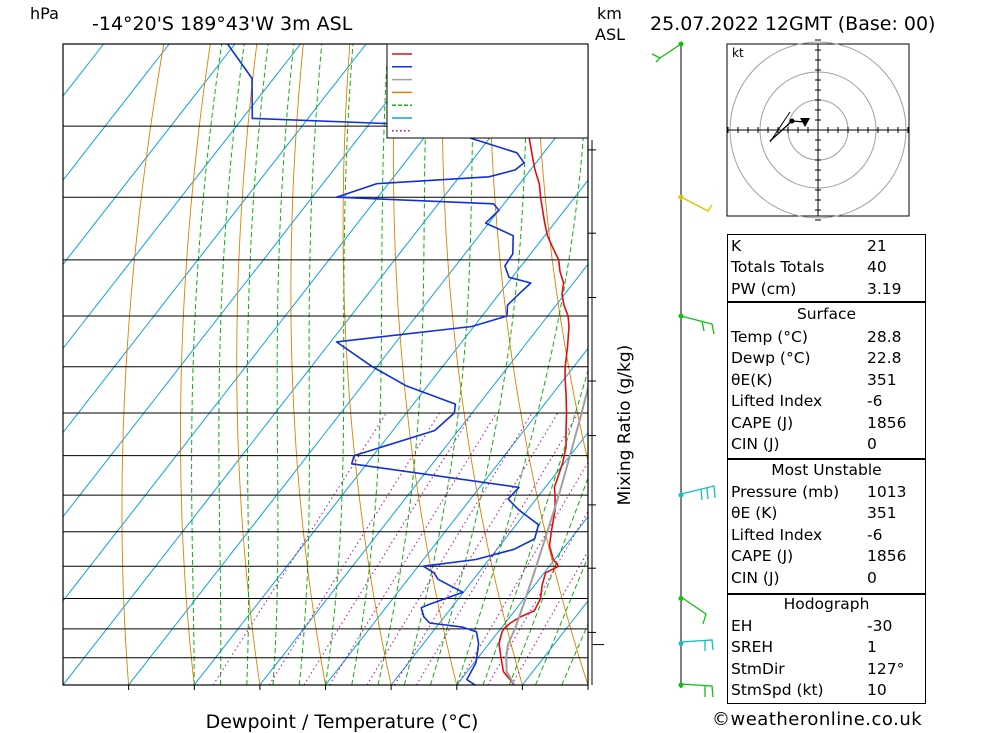 The image size is (1000, 733). I want to click on hodograph-unit-label: kt, so click(738, 53).